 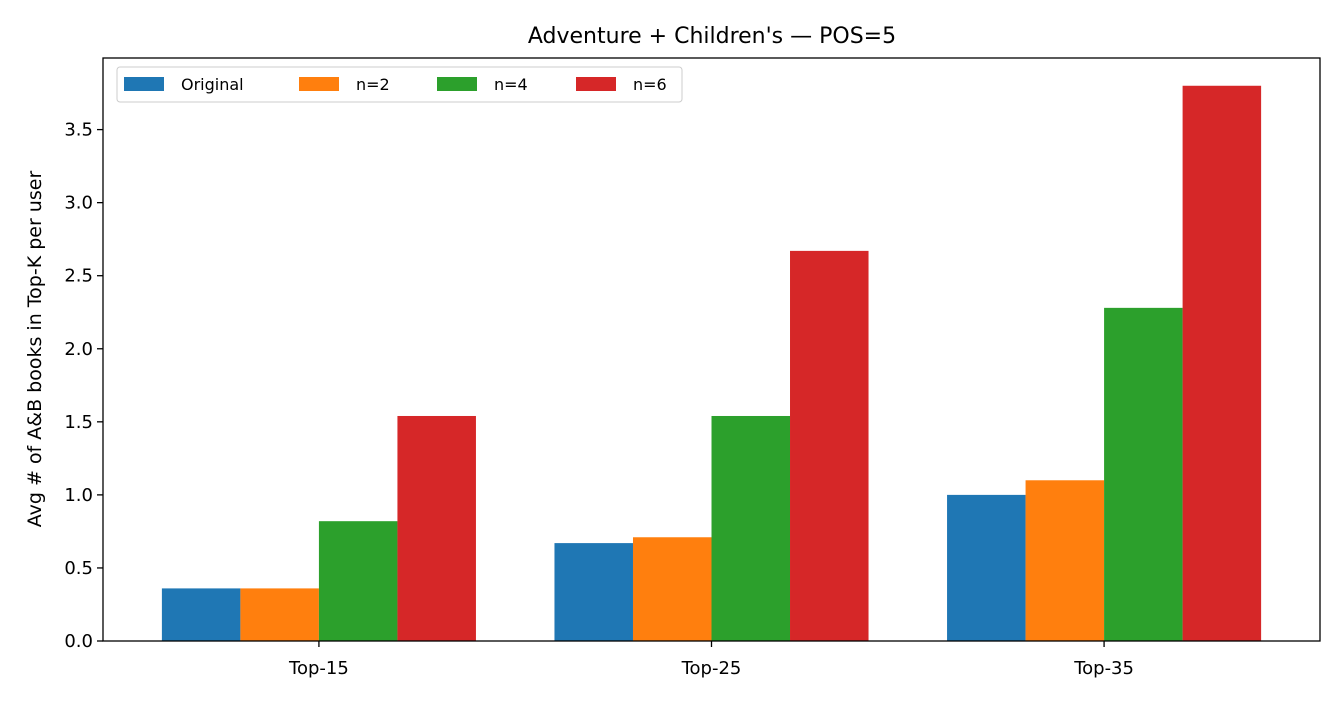 What do you see at coordinates (78, 130) in the screenshot?
I see `y-tick-label: 3.5` at bounding box center [78, 130].